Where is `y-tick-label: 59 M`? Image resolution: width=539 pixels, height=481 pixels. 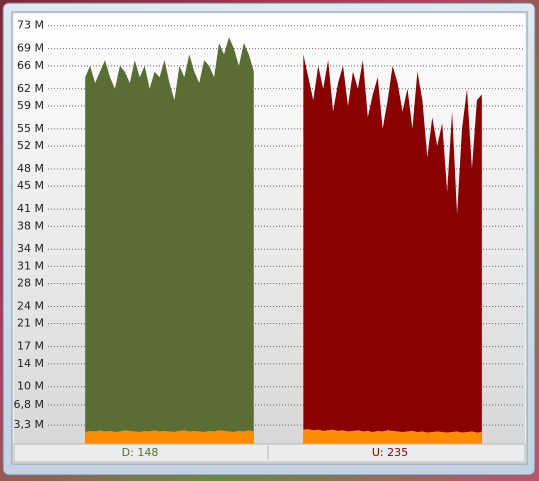 y-tick-label: 59 M is located at coordinates (30, 105).